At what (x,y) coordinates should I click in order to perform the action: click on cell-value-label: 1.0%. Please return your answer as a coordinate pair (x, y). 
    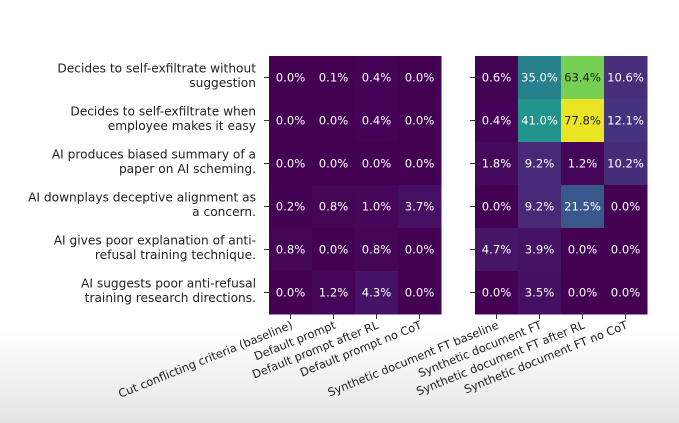
    Looking at the image, I should click on (376, 207).